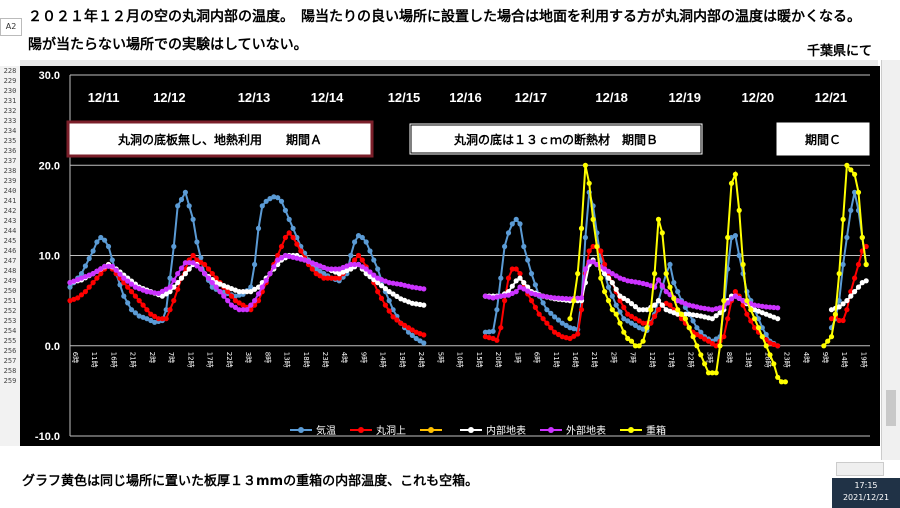  Describe the element at coordinates (10, 331) in the screenshot. I see `row-number: 254` at that location.